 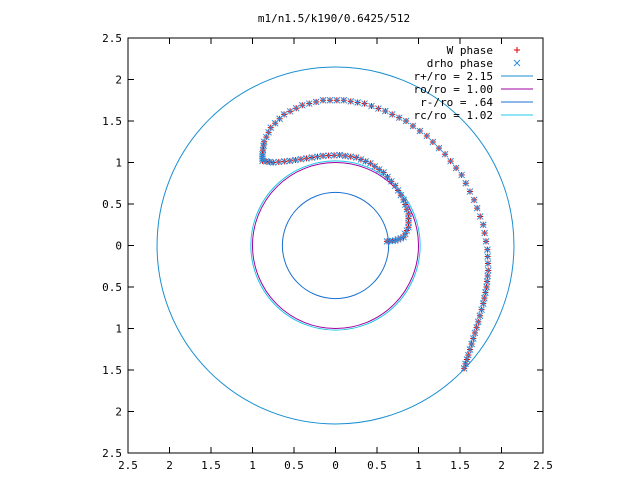 What do you see at coordinates (460, 63) in the screenshot?
I see `legend-label: drho phase` at bounding box center [460, 63].